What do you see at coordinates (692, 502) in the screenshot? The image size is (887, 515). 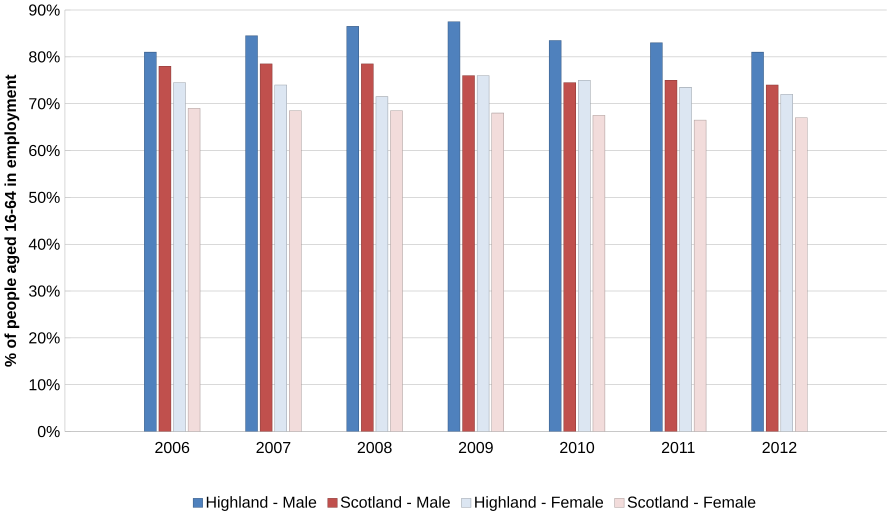 I see `legend-label: Scotland - Female` at bounding box center [692, 502].